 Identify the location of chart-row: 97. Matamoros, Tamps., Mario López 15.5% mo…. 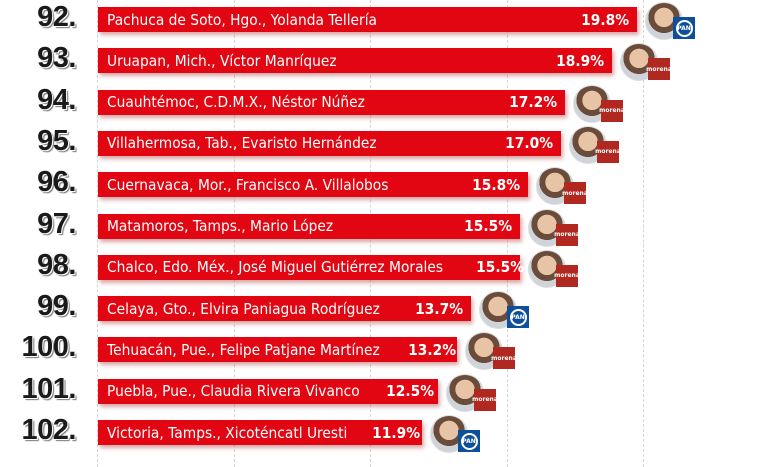
(380, 230).